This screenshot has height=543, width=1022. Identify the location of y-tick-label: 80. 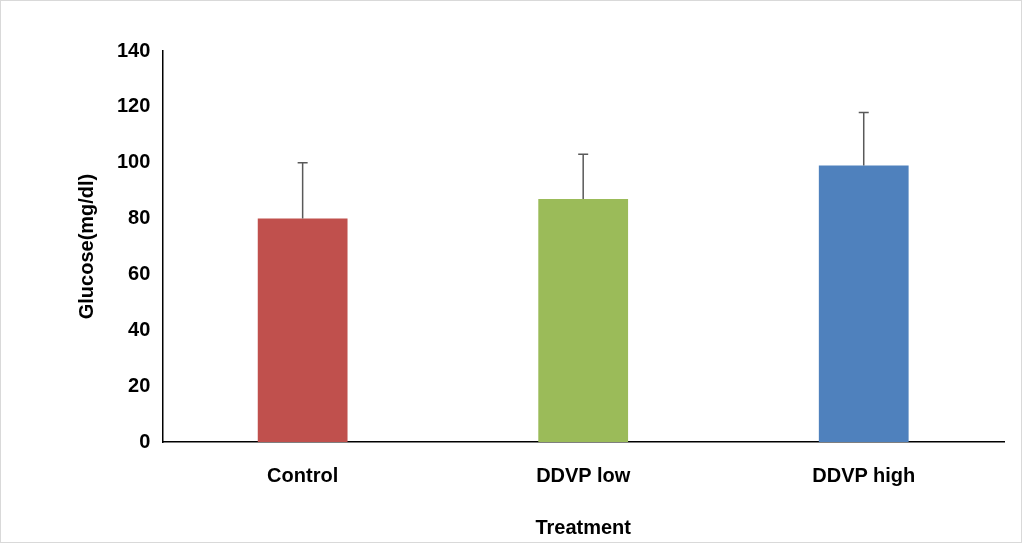
(139, 217).